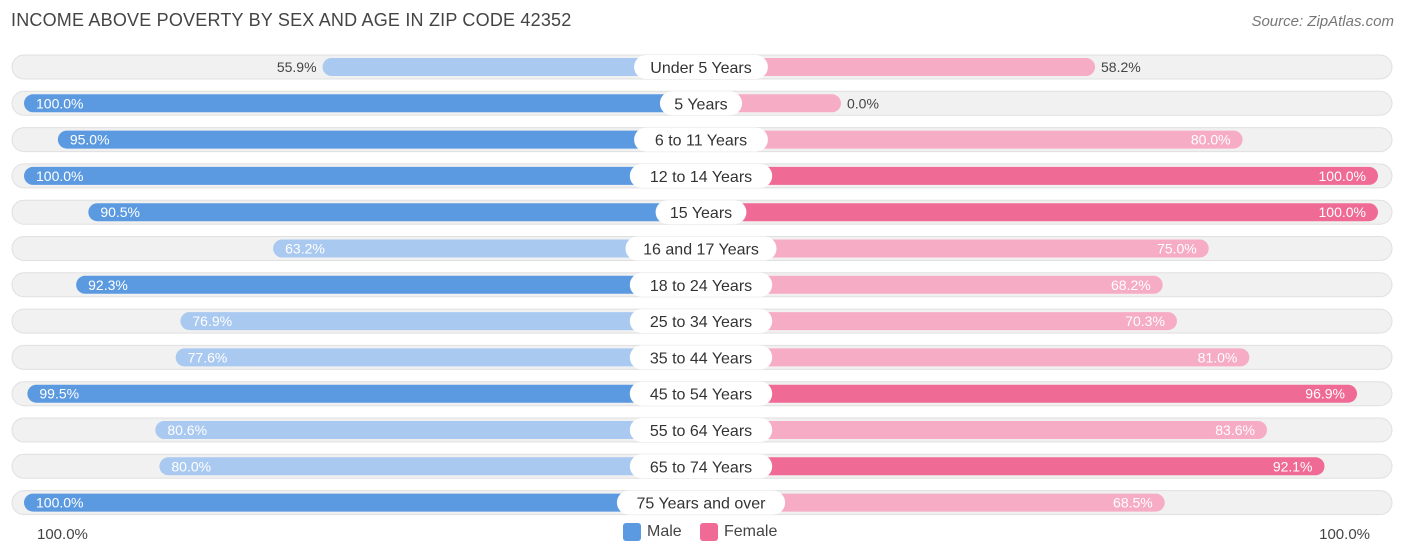 The width and height of the screenshot is (1406, 558). I want to click on category-label: 55 to 64 Years, so click(701, 431).